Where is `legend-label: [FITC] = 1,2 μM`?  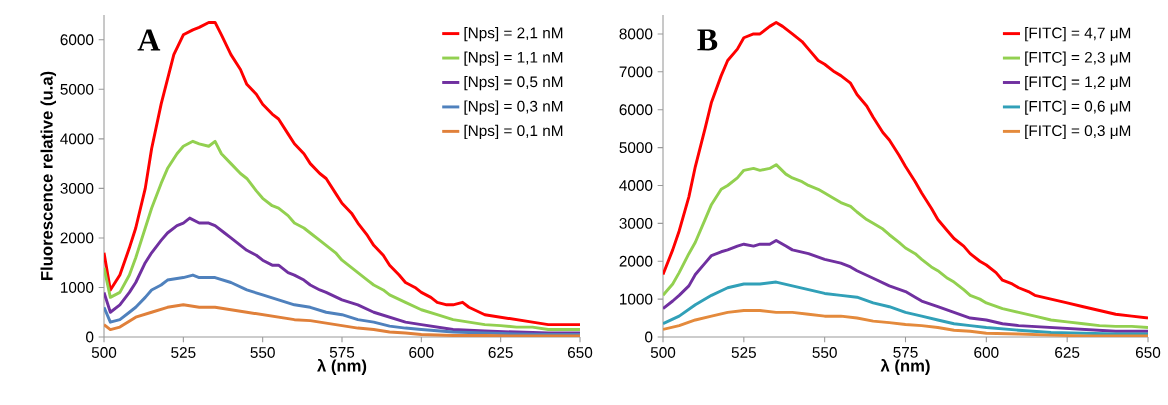 legend-label: [FITC] = 1,2 μM is located at coordinates (1078, 83).